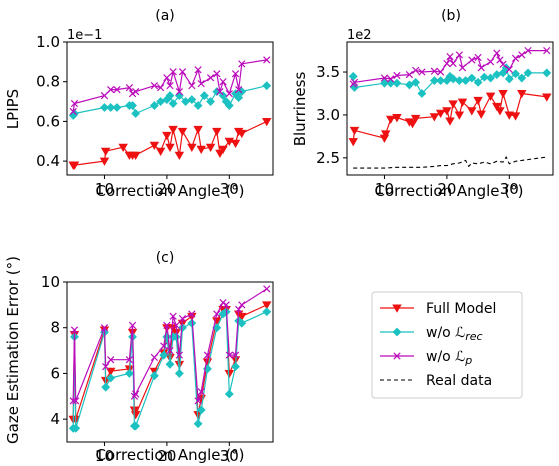 This screenshot has width=559, height=466. What do you see at coordinates (169, 191) in the screenshot?
I see `panel-a-xlabel: Correction Angle (°)` at bounding box center [169, 191].